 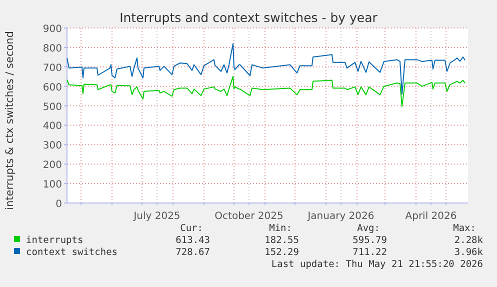 What do you see at coordinates (249, 17) in the screenshot?
I see `chart-title: Interrupts and context switches - by year` at bounding box center [249, 17].